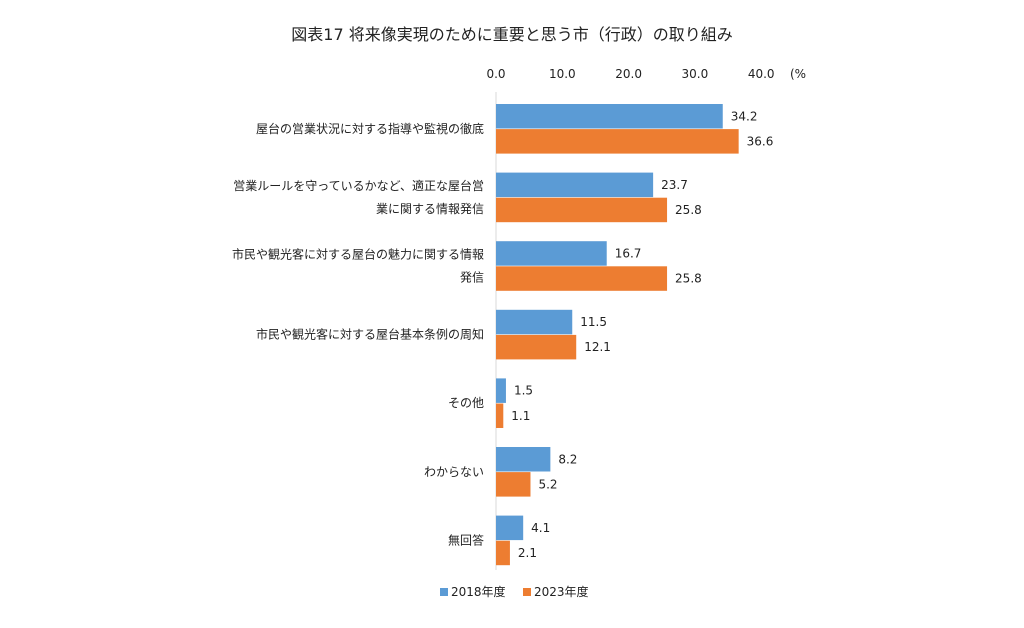  I want to click on x-tick-label: 0.0, so click(495, 74).